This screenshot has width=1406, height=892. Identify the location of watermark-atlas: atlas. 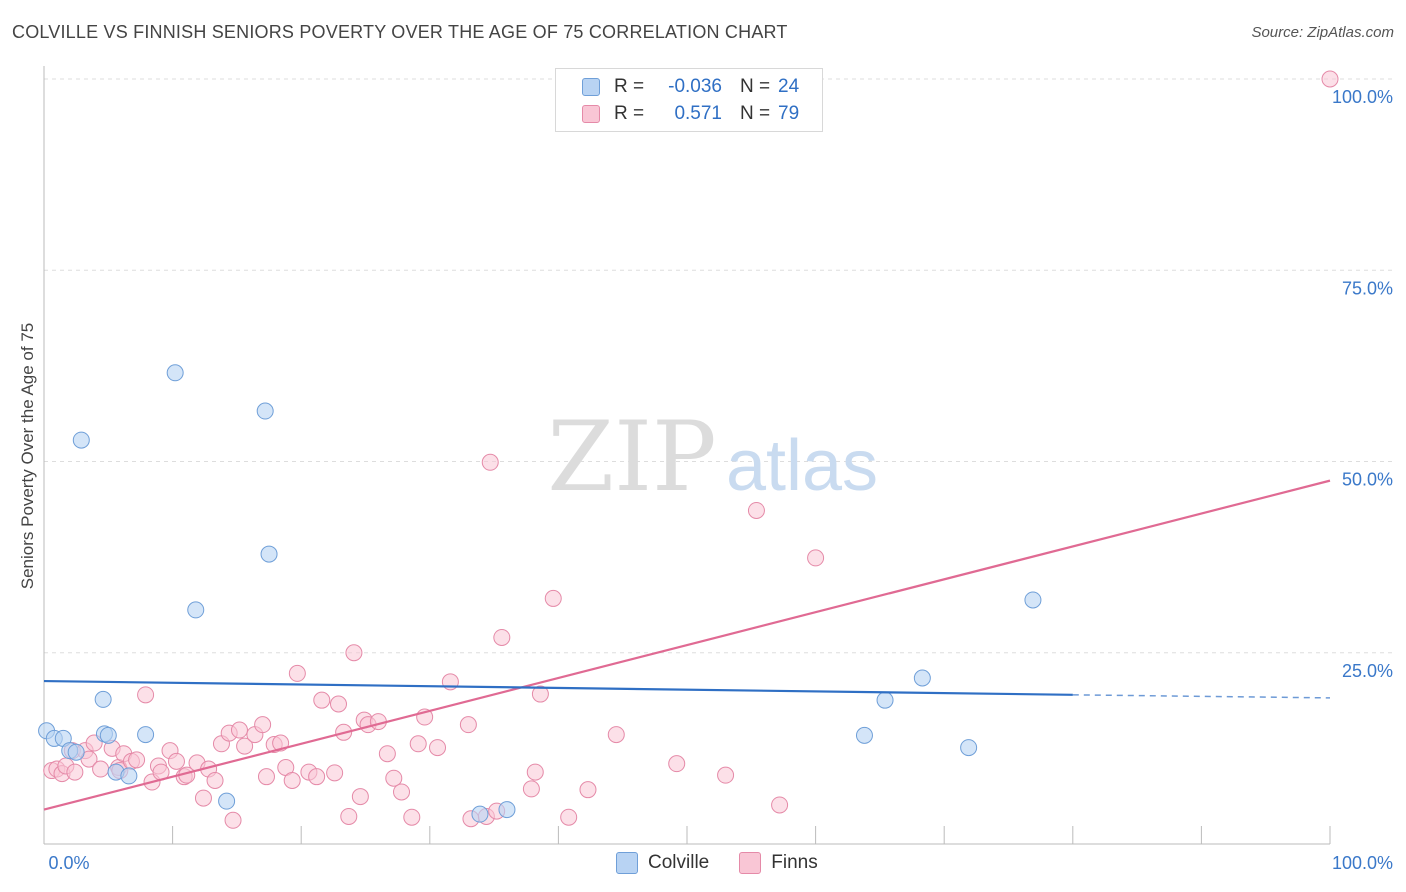
(802, 466).